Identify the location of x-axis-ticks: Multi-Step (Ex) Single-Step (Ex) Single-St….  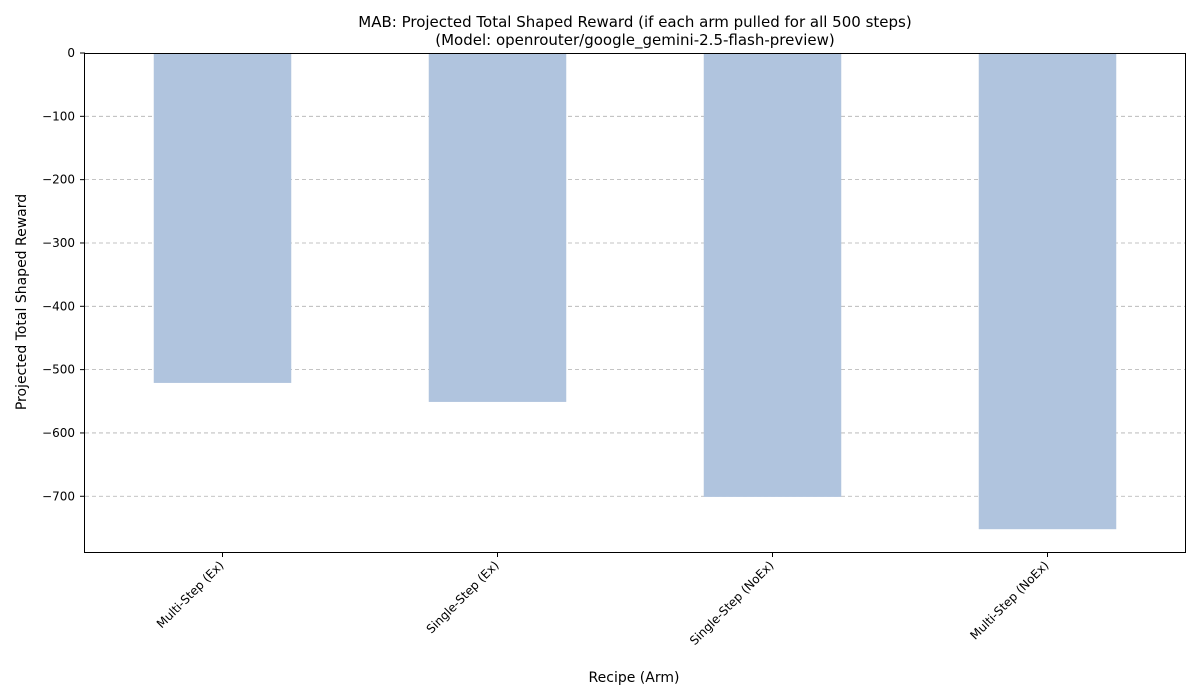
(603, 600).